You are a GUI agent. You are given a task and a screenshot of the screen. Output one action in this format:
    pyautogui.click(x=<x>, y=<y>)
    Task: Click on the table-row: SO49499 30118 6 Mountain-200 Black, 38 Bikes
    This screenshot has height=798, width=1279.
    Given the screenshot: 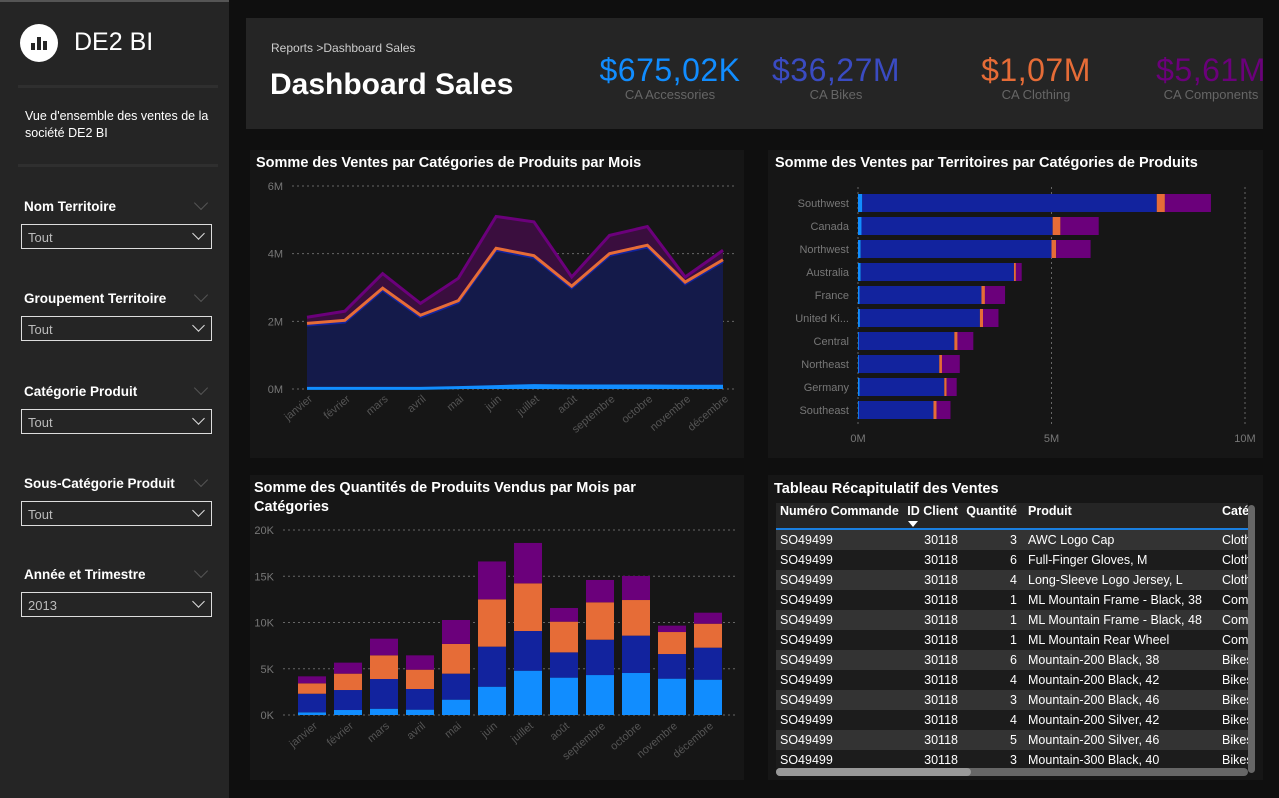 What is the action you would take?
    pyautogui.click(x=1012, y=660)
    